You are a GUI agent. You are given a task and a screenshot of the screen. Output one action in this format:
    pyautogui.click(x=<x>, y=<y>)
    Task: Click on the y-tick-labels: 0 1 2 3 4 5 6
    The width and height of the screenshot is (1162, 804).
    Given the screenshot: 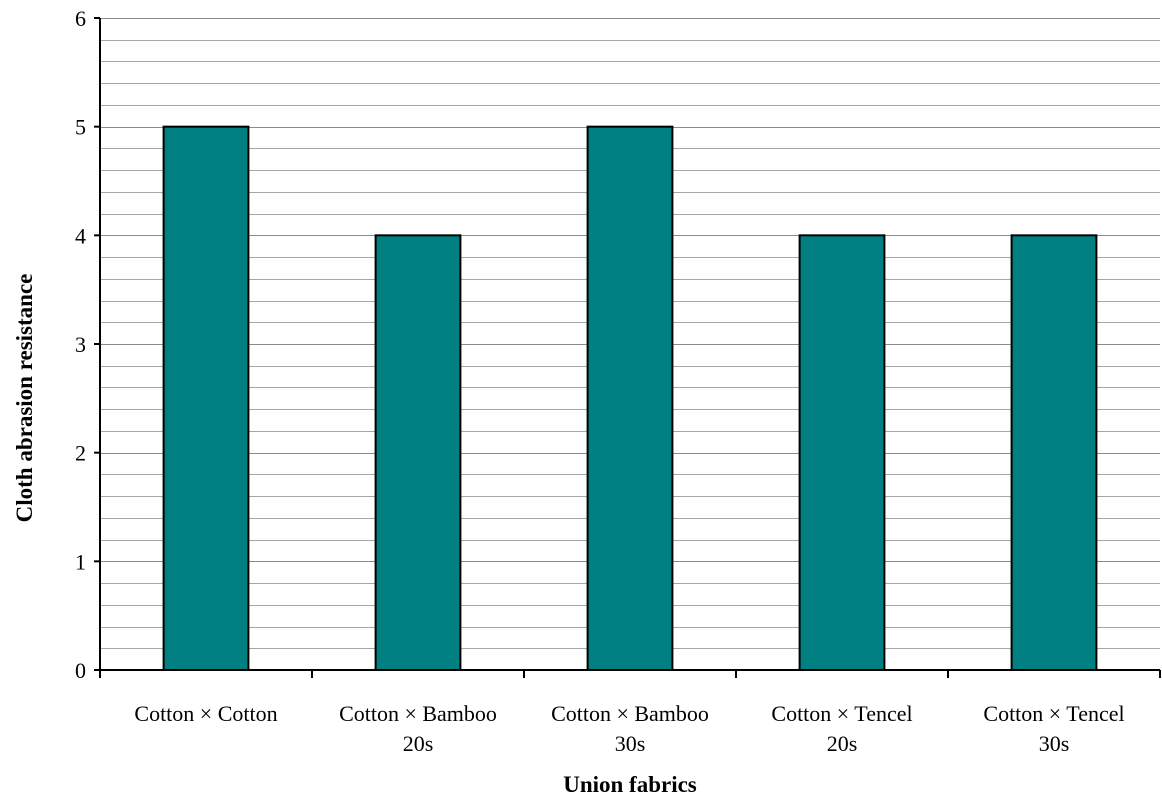 What is the action you would take?
    pyautogui.click(x=80, y=344)
    